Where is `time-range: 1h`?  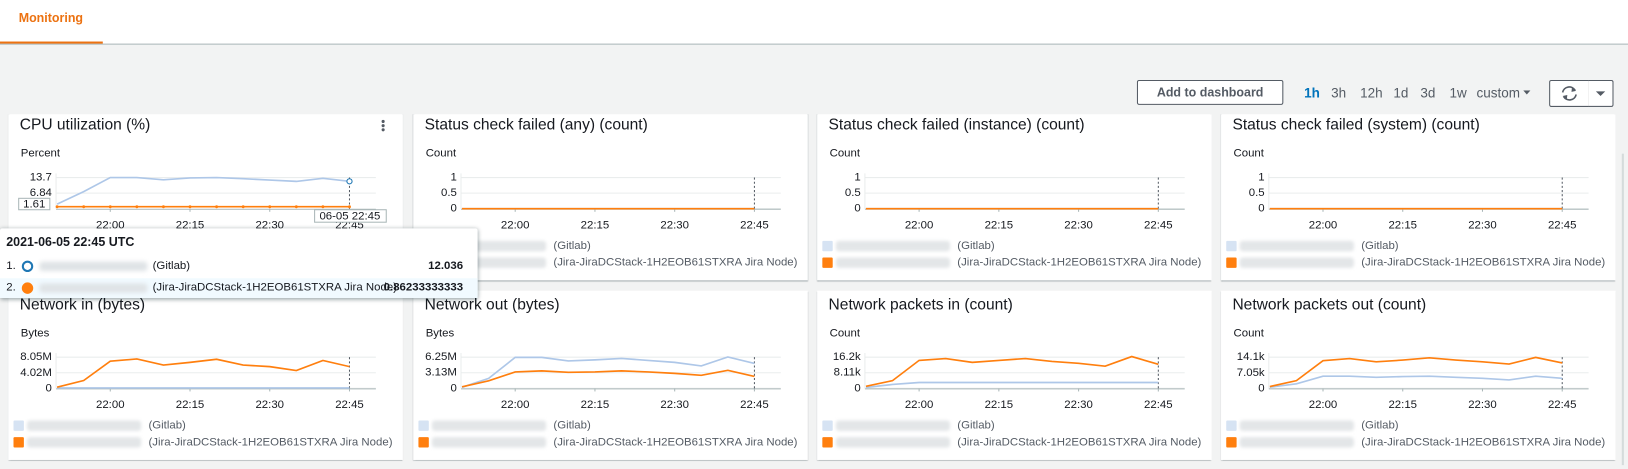
time-range: 1h is located at coordinates (1312, 93).